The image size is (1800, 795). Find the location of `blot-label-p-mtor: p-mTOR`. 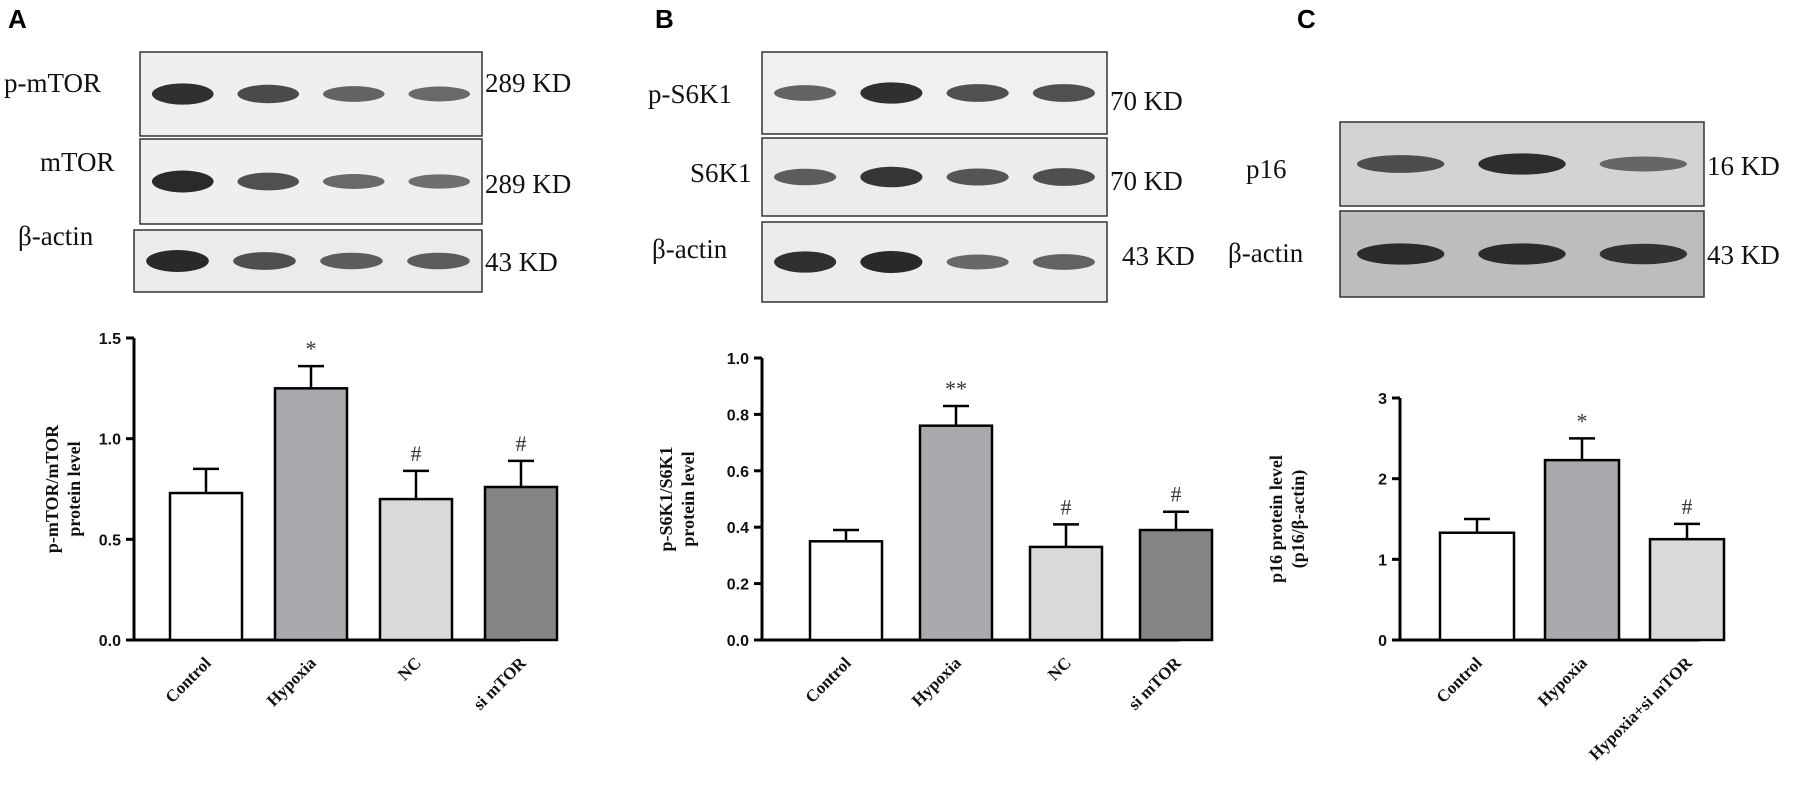

blot-label-p-mtor: p-mTOR is located at coordinates (52, 83).